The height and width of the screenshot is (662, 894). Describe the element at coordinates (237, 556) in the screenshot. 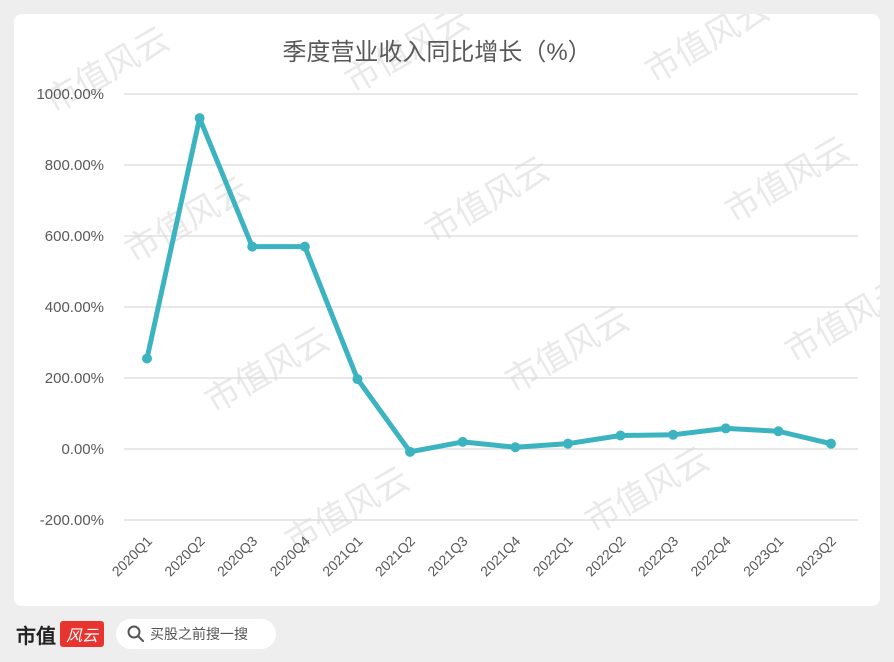

I see `x-tick-label: 2020Q3` at that location.